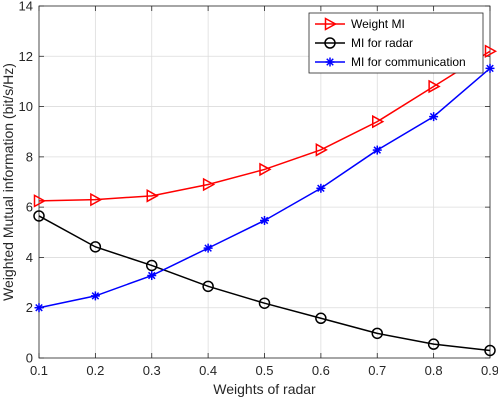  I want to click on x-tick-label: 0.7, so click(377, 370).